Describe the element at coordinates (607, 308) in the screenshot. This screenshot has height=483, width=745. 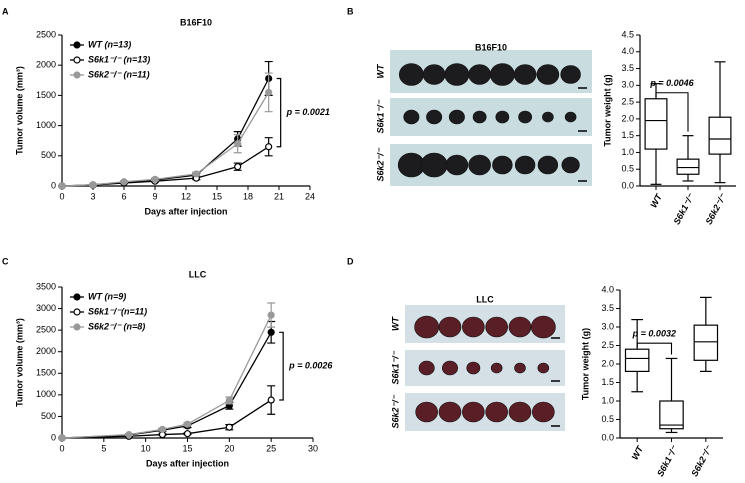
I see `y-tick-label: 3.5` at that location.